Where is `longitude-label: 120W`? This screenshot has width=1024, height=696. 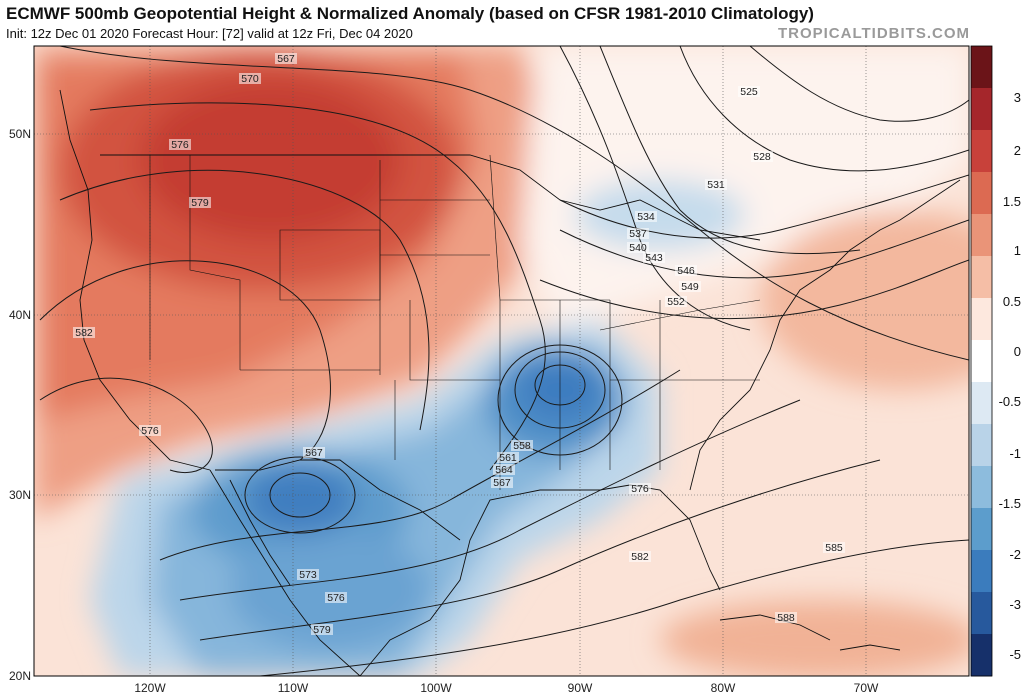
longitude-label: 120W is located at coordinates (150, 688).